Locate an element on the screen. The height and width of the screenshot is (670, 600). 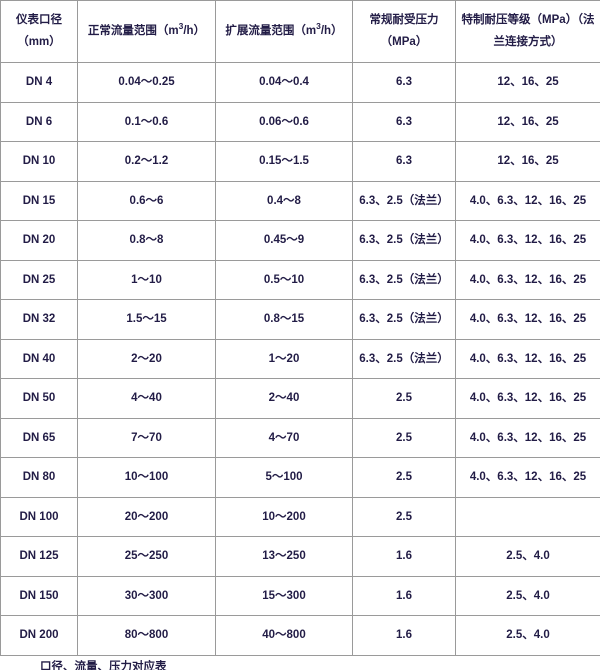
cell-extended-flow-range: 0.04～0.4 is located at coordinates (284, 83).